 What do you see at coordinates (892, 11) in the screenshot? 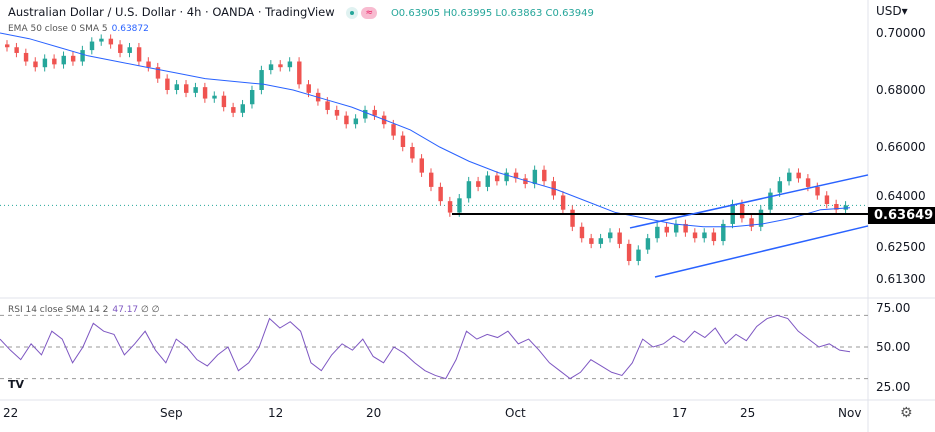
I see `currency-selector: USD▾` at bounding box center [892, 11].